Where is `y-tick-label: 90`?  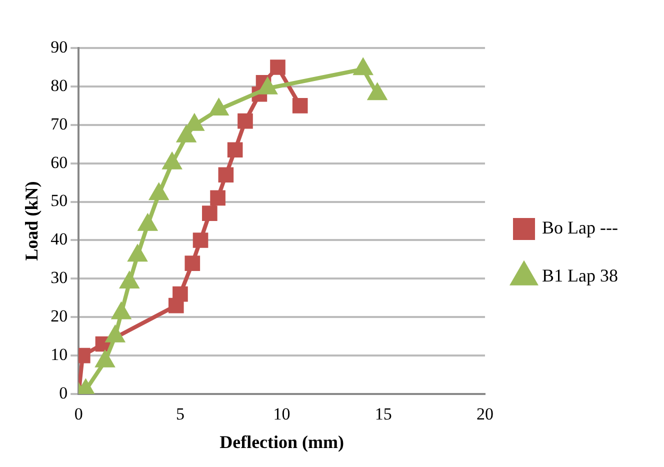 y-tick-label: 90 is located at coordinates (59, 46).